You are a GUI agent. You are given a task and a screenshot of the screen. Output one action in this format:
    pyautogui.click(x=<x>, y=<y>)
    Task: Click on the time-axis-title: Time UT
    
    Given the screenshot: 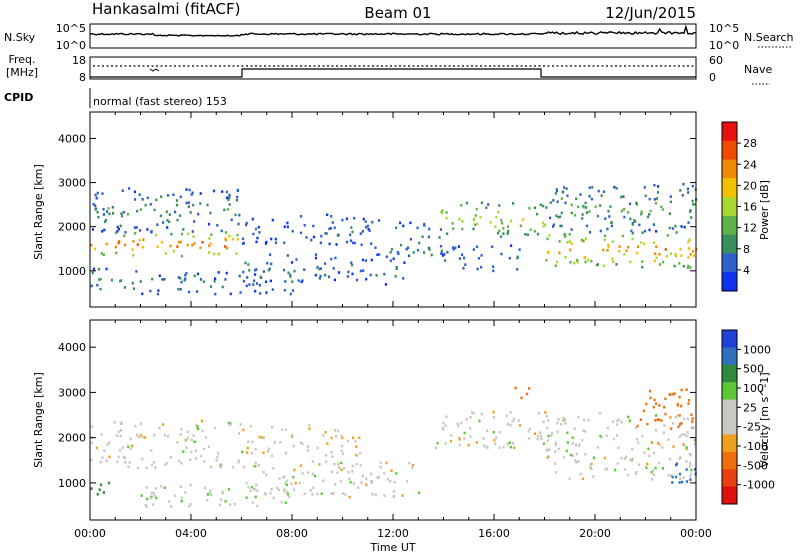 What is the action you would take?
    pyautogui.click(x=392, y=547)
    